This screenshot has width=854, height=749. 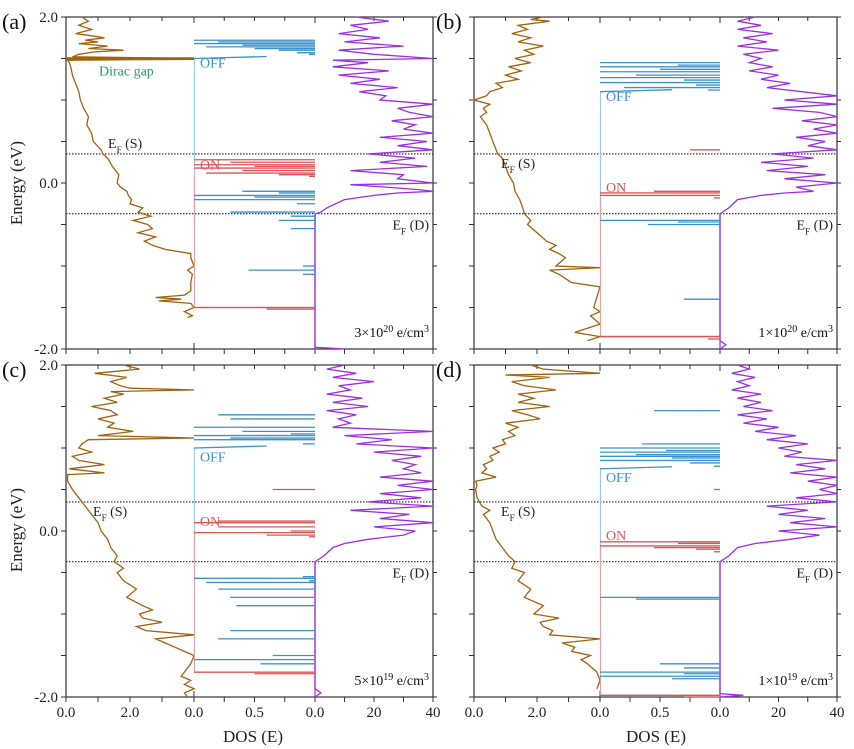 I want to click on doping-concentration-label: 1×1019 e/cm3, so click(x=795, y=681).